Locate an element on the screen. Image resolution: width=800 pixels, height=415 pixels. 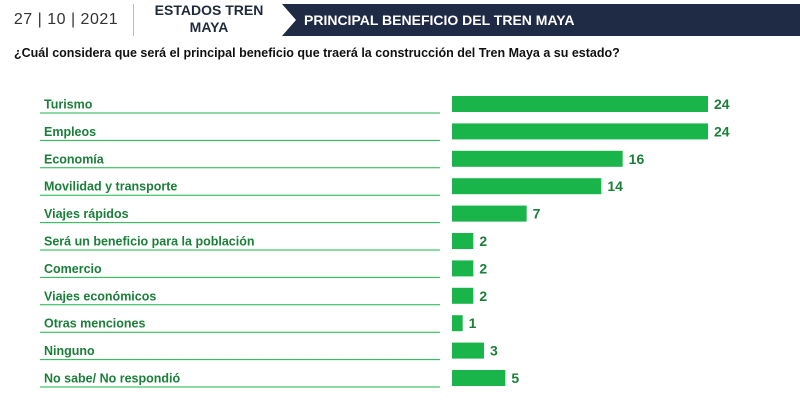
title-banner: PRINCIPAL BENEFICIO DEL TREN MAYA is located at coordinates (541, 20).